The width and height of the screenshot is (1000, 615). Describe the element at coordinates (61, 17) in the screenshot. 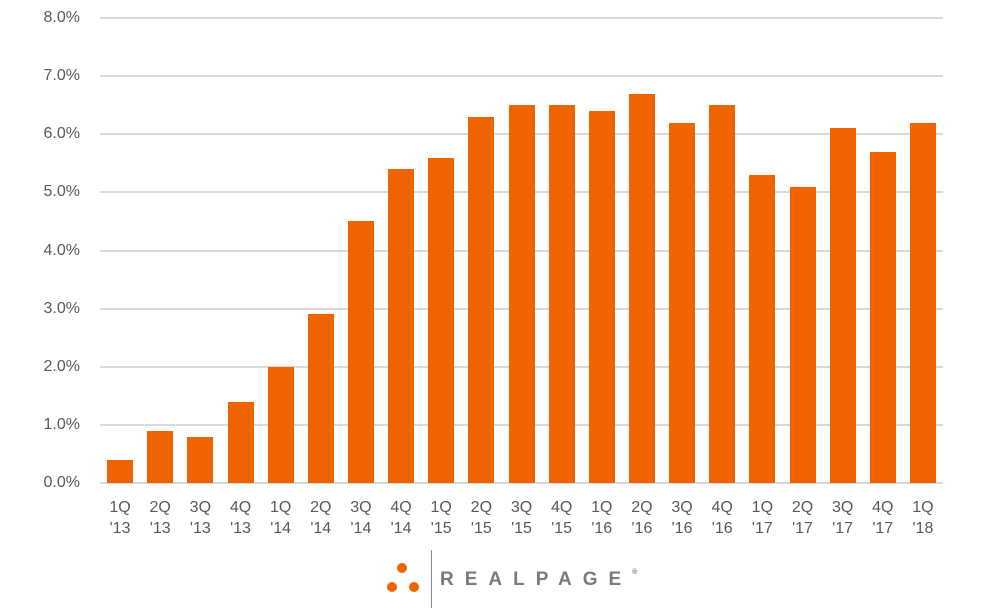

I see `y-axis-tick-label: 8.0%` at that location.